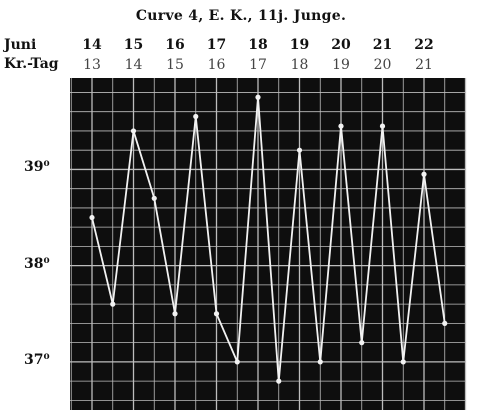  What do you see at coordinates (341, 45) in the screenshot?
I see `date-label: 20` at bounding box center [341, 45].